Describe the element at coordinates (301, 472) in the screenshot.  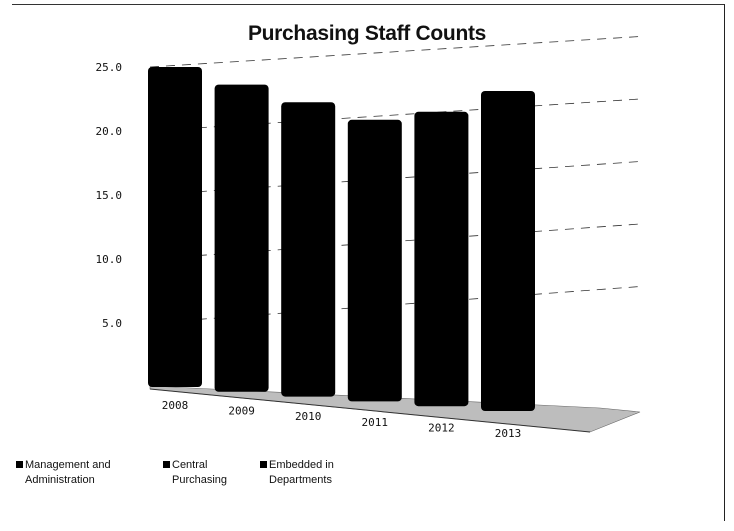
I see `legend-label: Embedded in Departments` at that location.